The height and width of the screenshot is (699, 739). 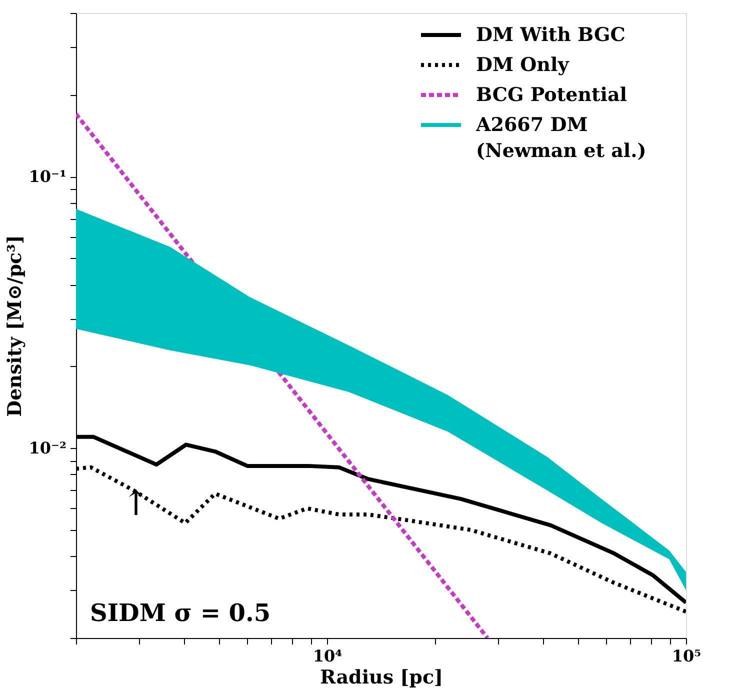 I want to click on legend-label: A2667 DM (Newman et al.), so click(x=560, y=138).